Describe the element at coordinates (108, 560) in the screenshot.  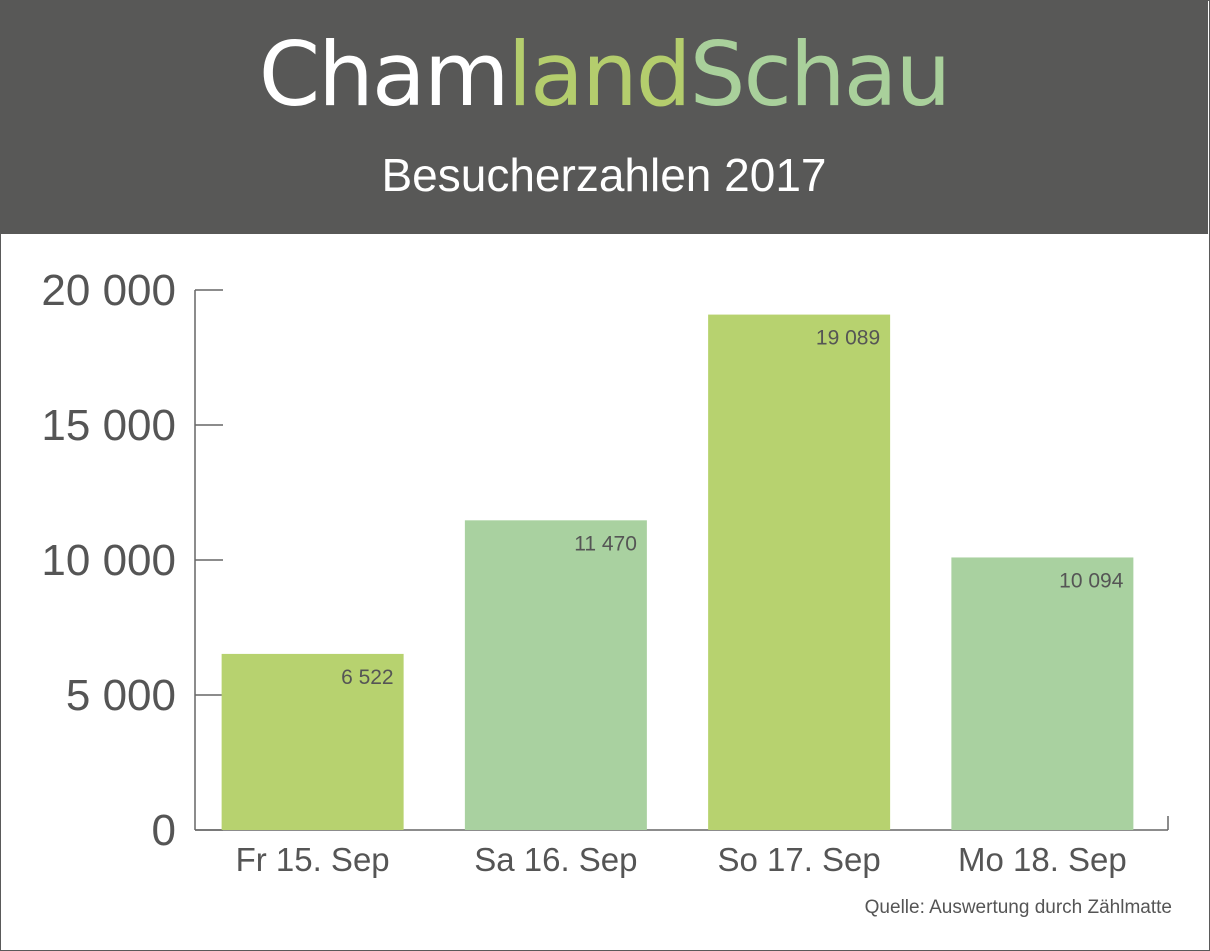
I see `y-tick-label: 10 000` at that location.